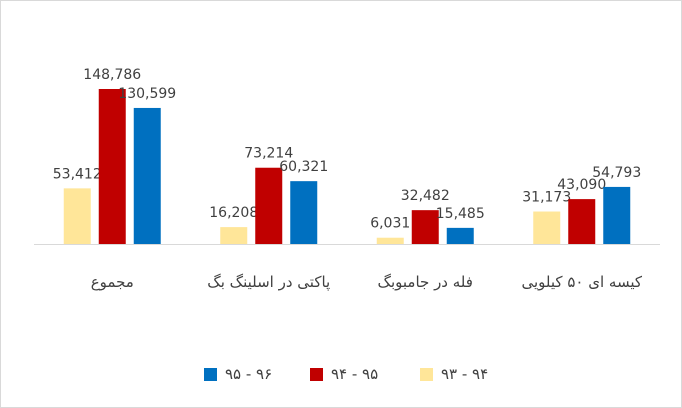  I want to click on x-tick-label: کیسه ای ۵۰ کیلویی, so click(582, 282).